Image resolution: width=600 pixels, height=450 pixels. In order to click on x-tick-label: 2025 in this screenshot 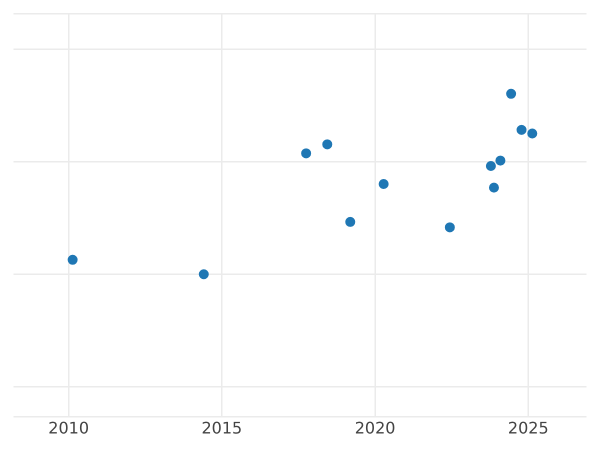, I will do `click(528, 428)`.